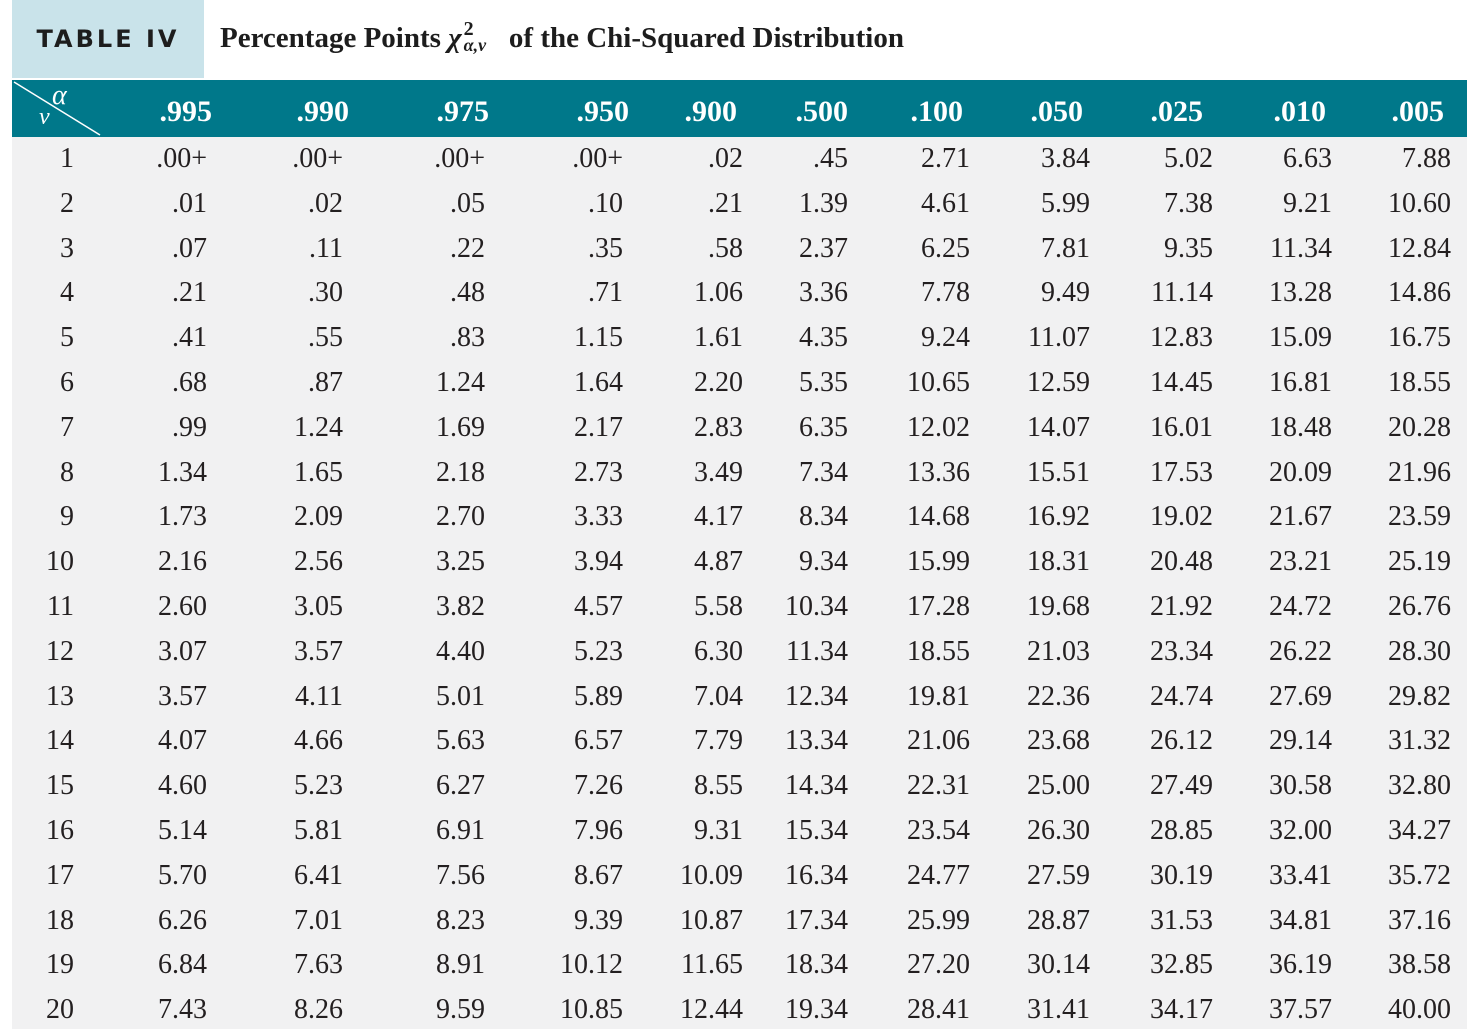  What do you see at coordinates (189, 338) in the screenshot?
I see `table-cell: .41` at bounding box center [189, 338].